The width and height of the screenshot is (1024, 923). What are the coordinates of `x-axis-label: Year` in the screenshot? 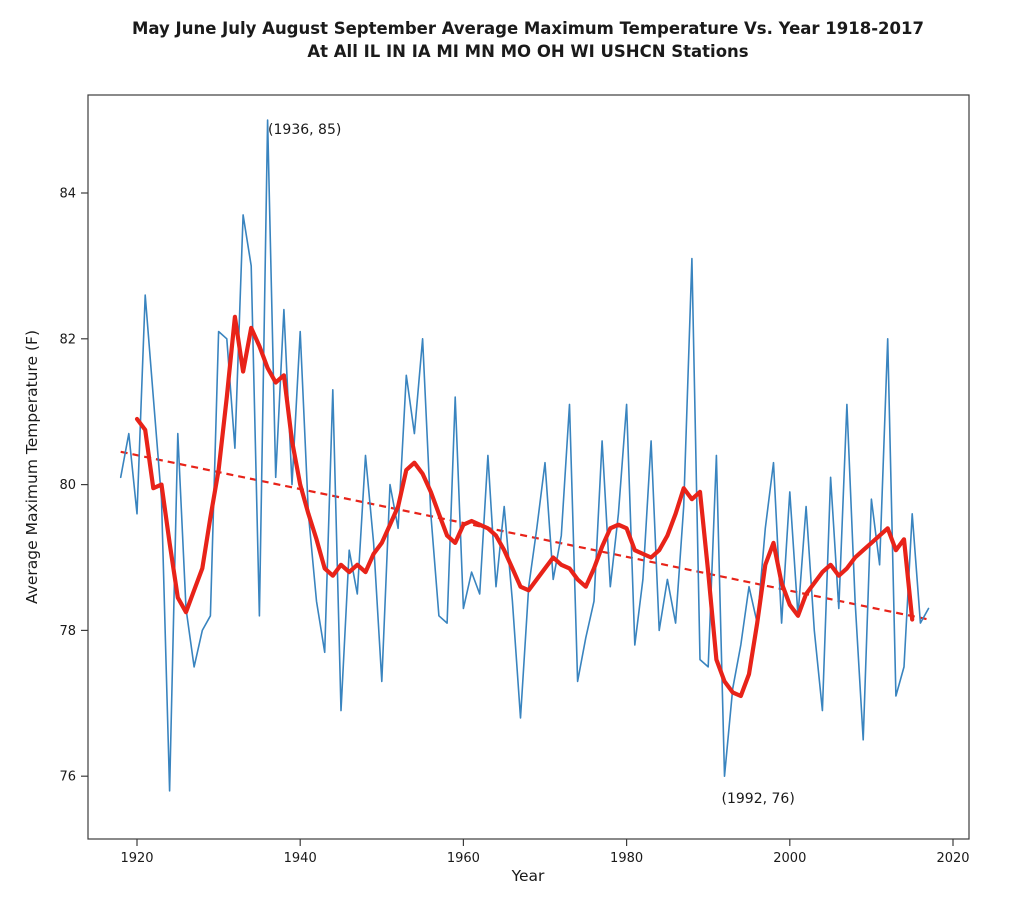 It's located at (528, 876).